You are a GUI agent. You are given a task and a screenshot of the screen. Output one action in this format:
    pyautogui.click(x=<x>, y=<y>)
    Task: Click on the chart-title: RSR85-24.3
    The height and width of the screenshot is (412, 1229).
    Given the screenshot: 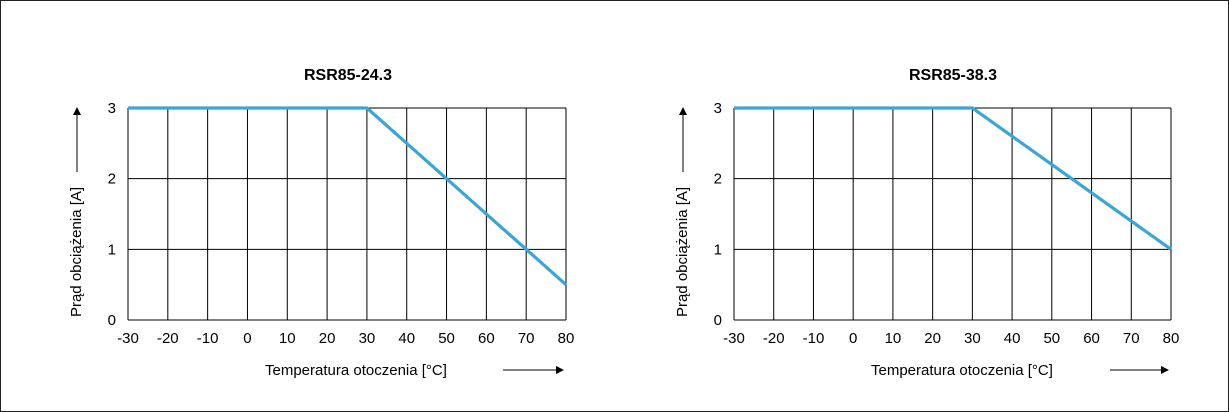 What is the action you would take?
    pyautogui.click(x=348, y=75)
    